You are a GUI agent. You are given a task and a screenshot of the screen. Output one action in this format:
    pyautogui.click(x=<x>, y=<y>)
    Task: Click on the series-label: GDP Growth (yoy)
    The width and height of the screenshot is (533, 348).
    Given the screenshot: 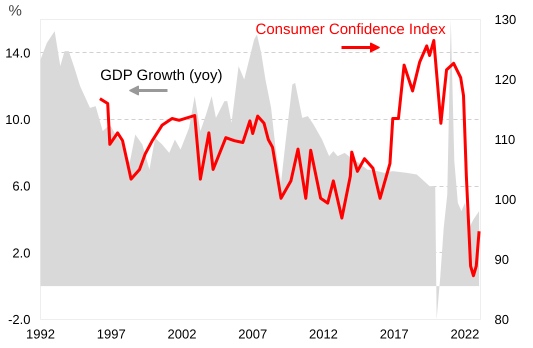 What is the action you would take?
    pyautogui.click(x=161, y=75)
    